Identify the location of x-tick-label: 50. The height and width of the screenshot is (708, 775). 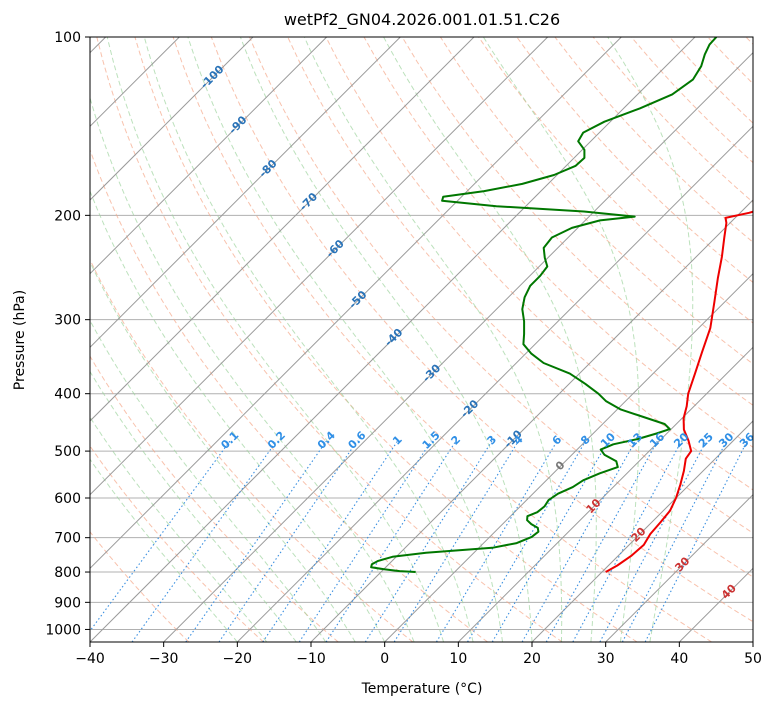
(753, 659).